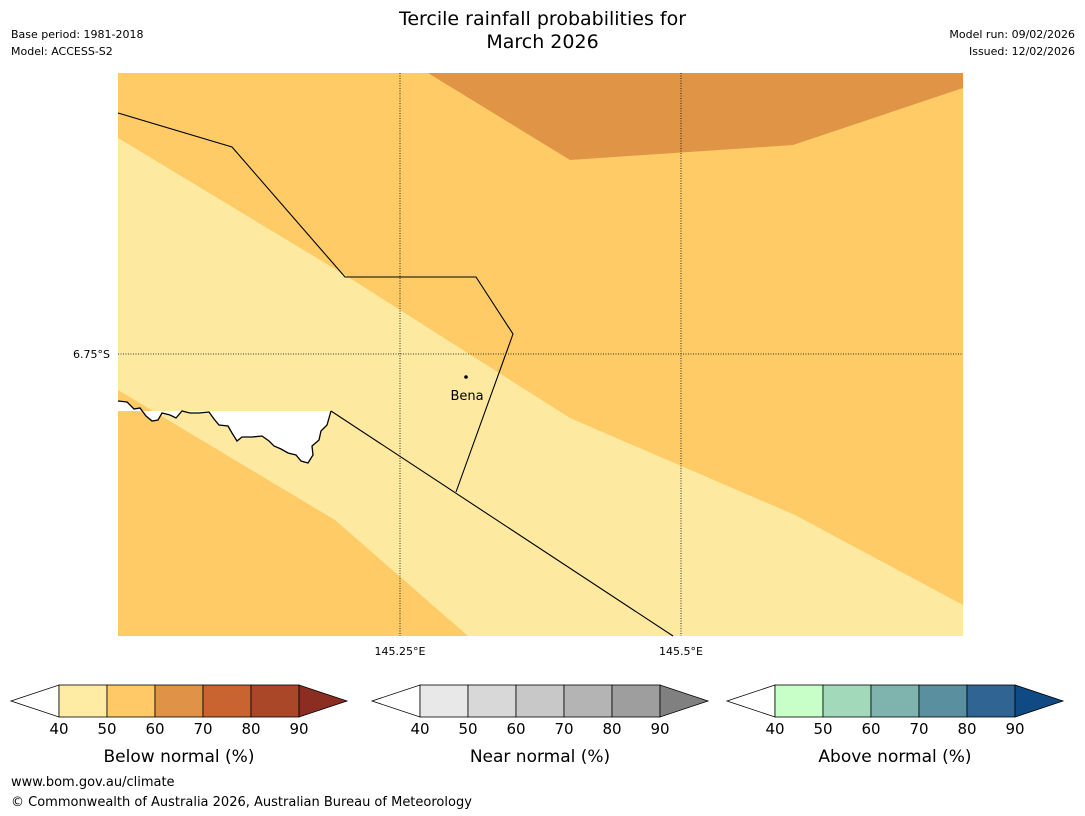  What do you see at coordinates (224, 432) in the screenshot?
I see `coastline` at bounding box center [224, 432].